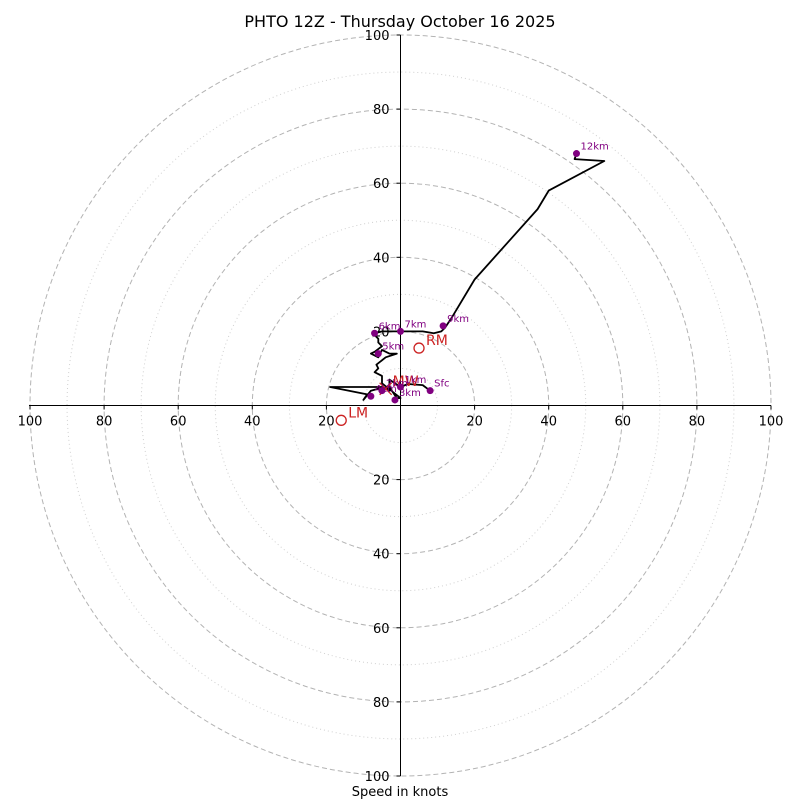 The height and width of the screenshot is (800, 800). I want to click on tick-label-right: 100, so click(771, 422).